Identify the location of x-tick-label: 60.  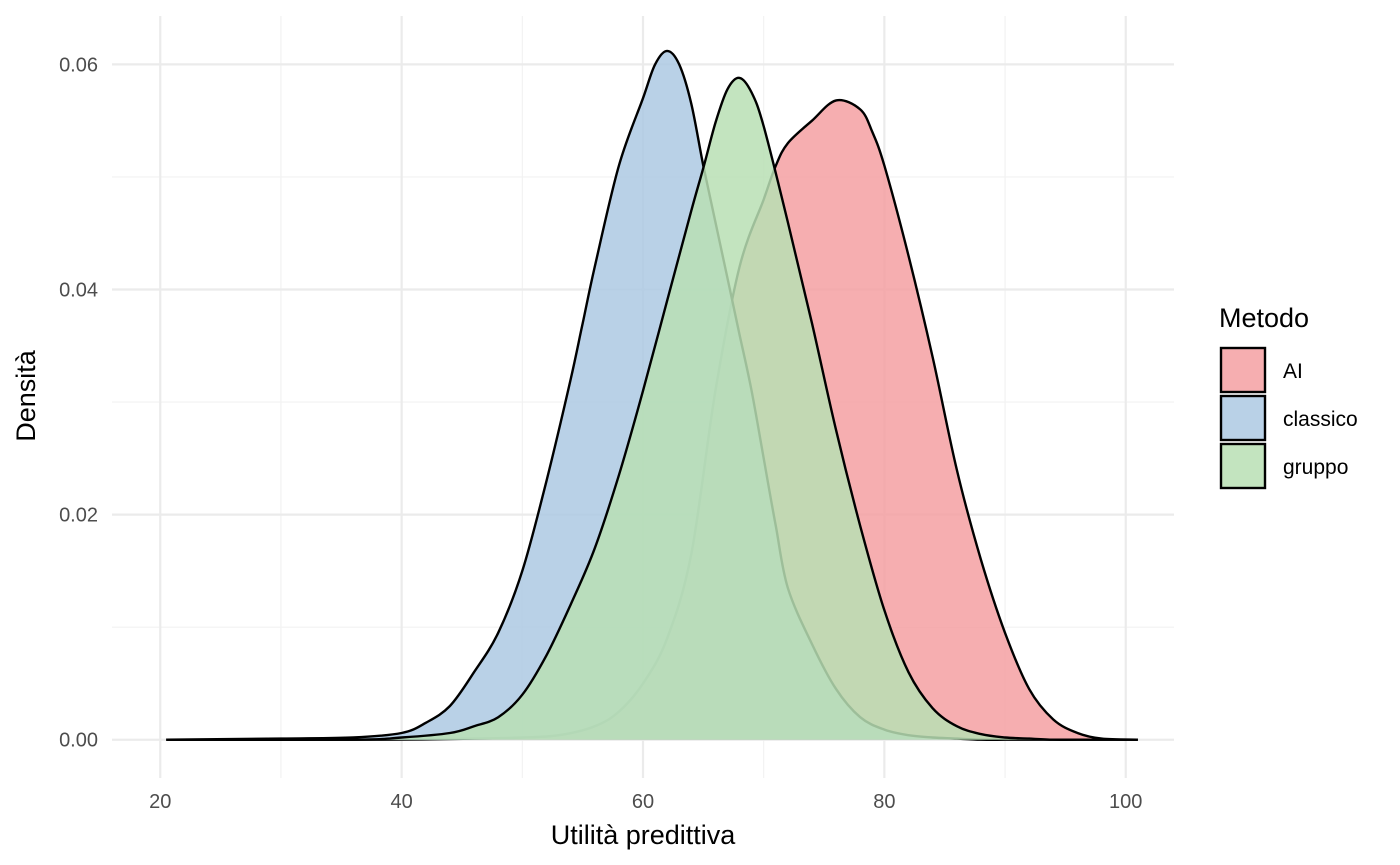
(643, 802).